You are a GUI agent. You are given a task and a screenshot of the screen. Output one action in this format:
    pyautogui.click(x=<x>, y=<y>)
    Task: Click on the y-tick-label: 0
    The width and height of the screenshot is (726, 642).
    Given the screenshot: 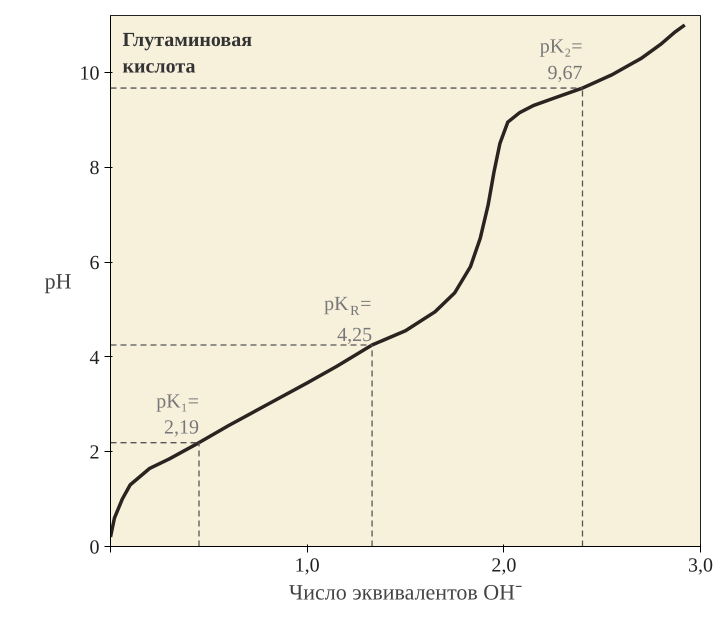 What is the action you would take?
    pyautogui.click(x=95, y=547)
    